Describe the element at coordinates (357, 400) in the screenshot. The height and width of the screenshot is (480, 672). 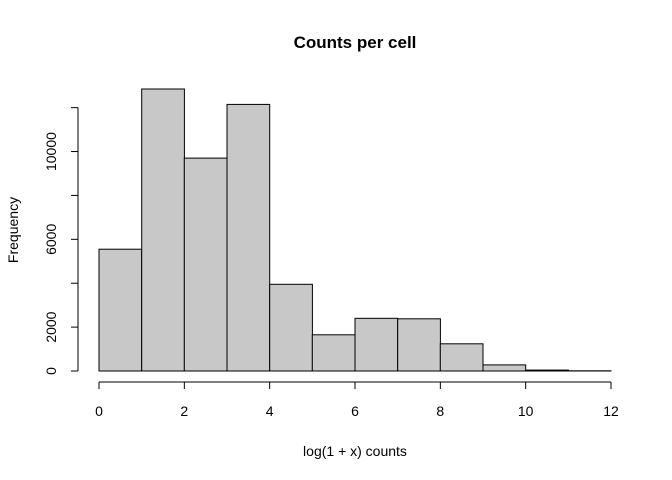
I see `x-axis: 0 2 4 6 8 10 12` at that location.